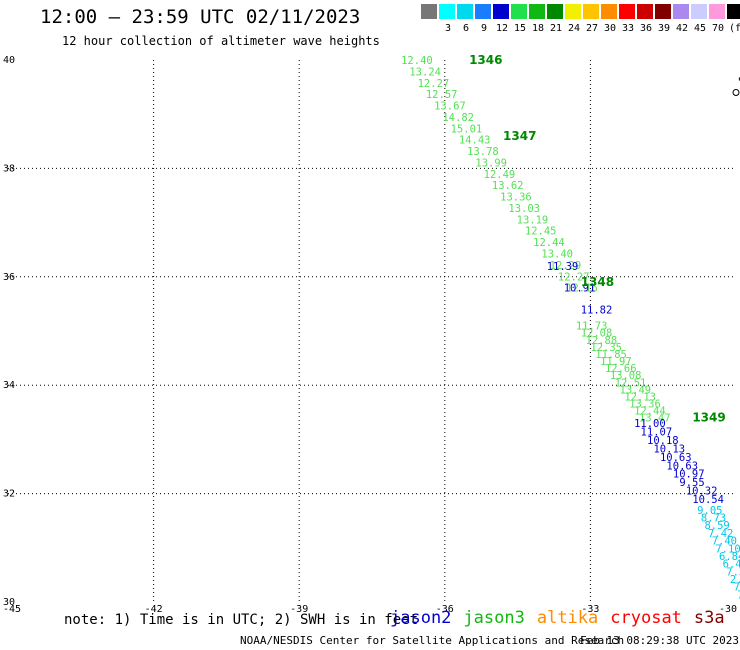 The image size is (740, 650). Describe the element at coordinates (299, 609) in the screenshot. I see `lon-tick-label: -39` at that location.